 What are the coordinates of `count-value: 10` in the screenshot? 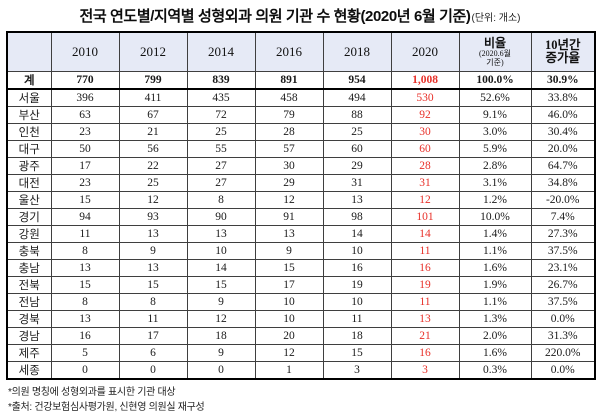 It's located at (357, 302).